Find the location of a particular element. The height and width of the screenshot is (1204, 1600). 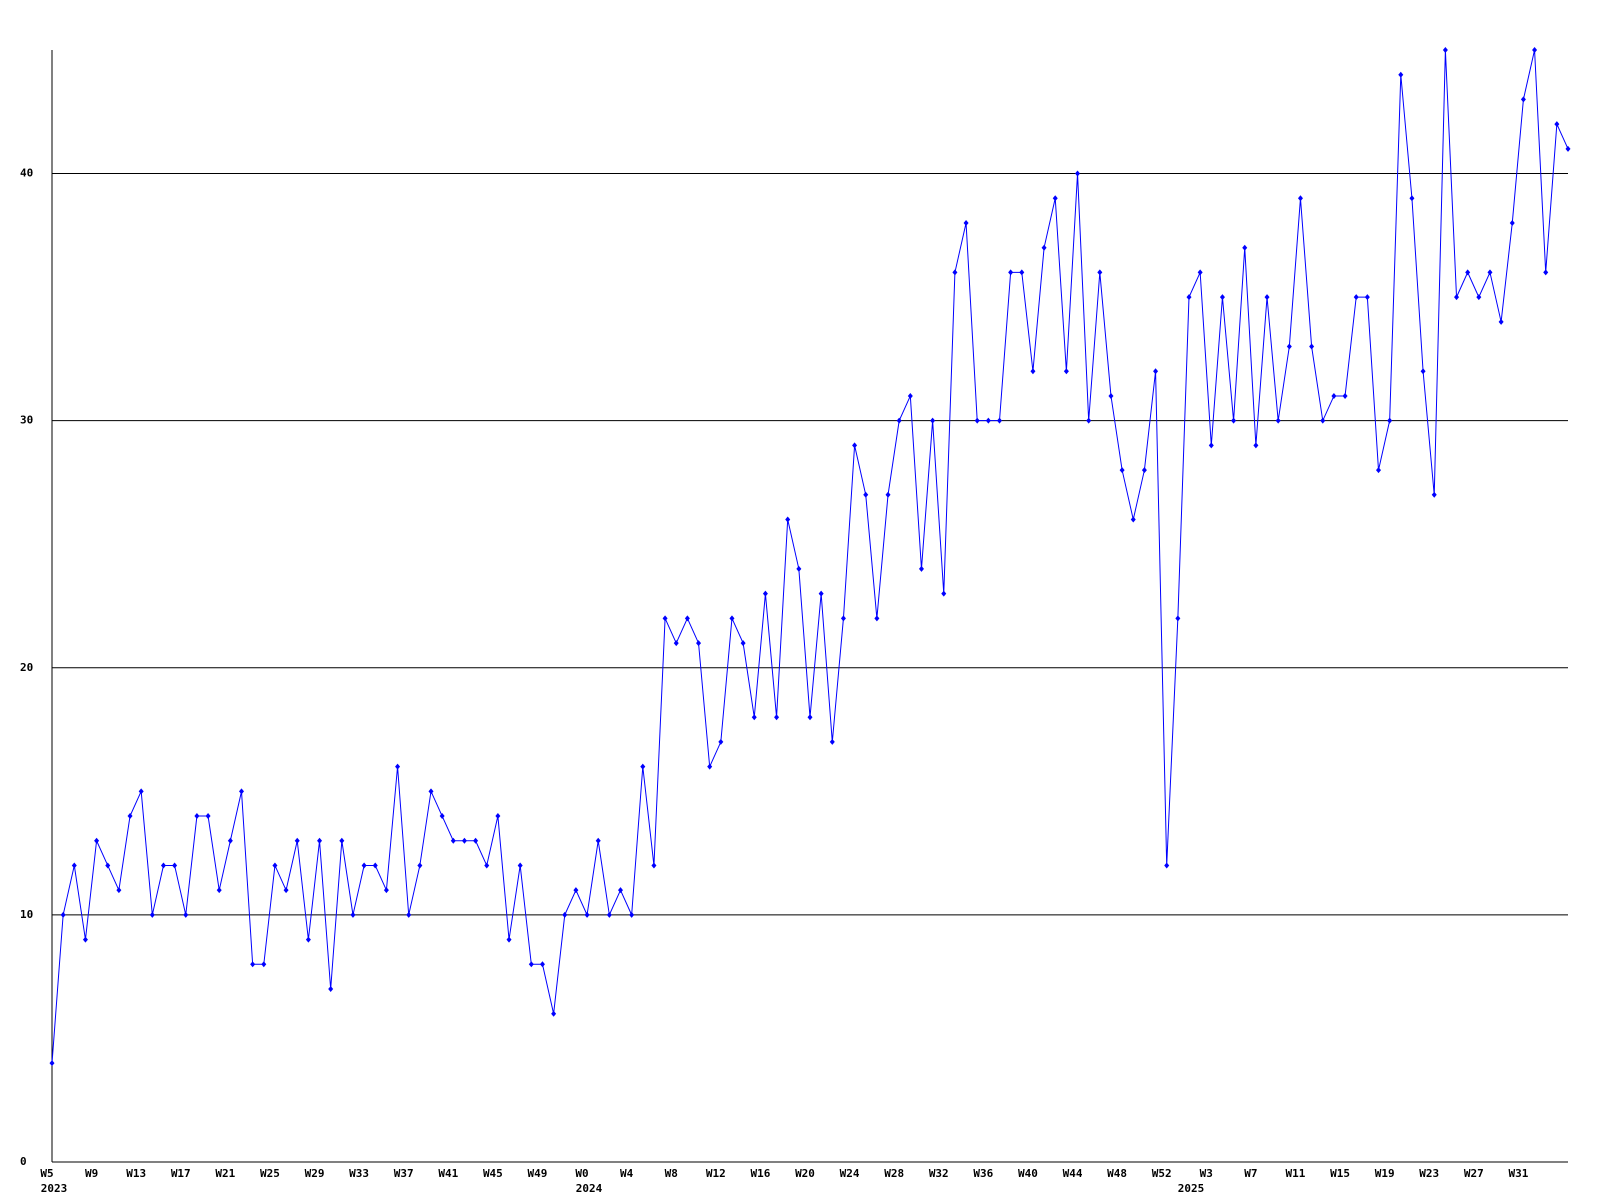

x-tick-label: W41 is located at coordinates (448, 1173).